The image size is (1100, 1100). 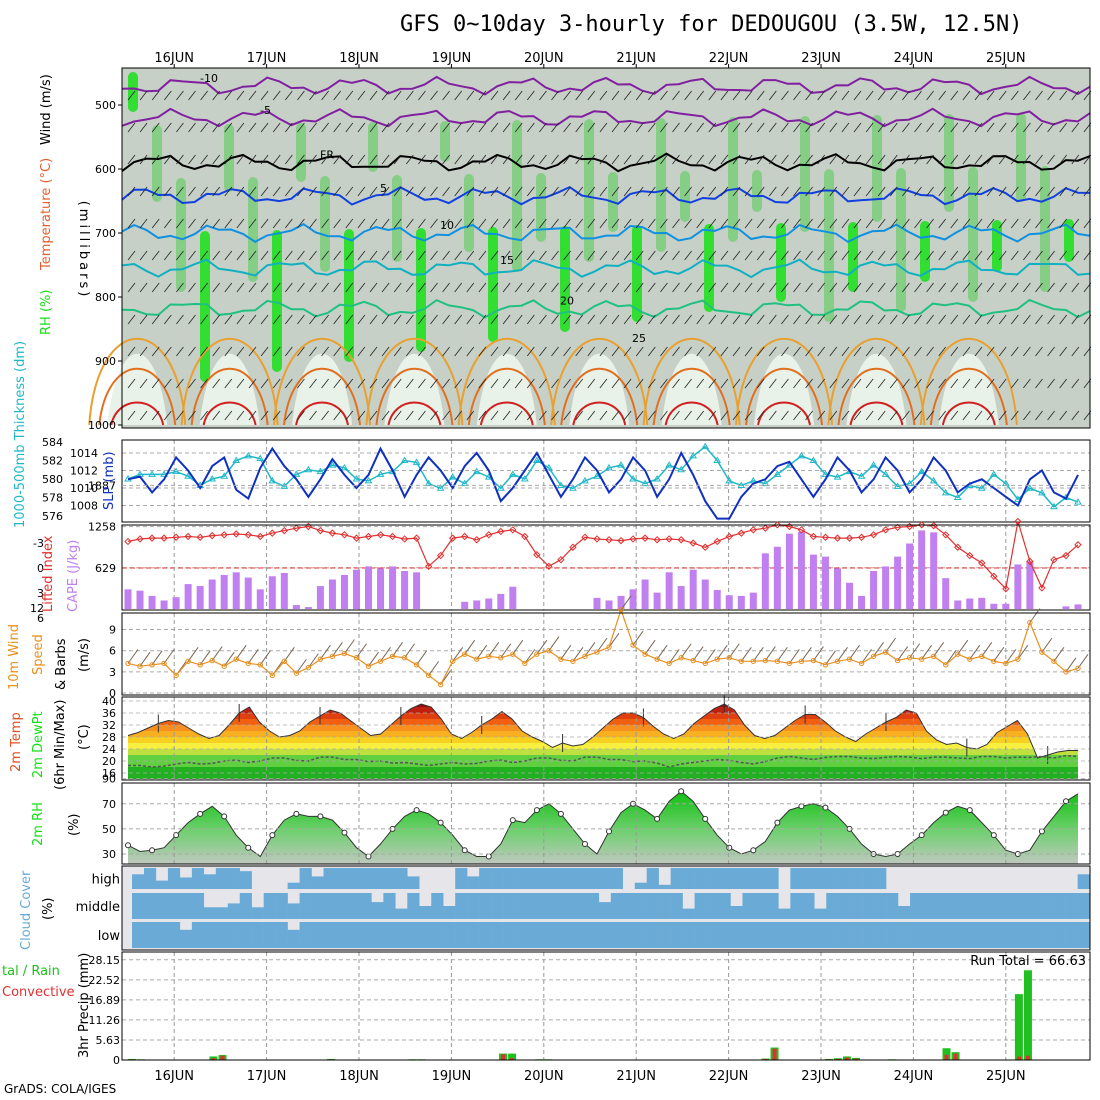 I want to click on date-label-top: 16JUN, so click(x=174, y=58).